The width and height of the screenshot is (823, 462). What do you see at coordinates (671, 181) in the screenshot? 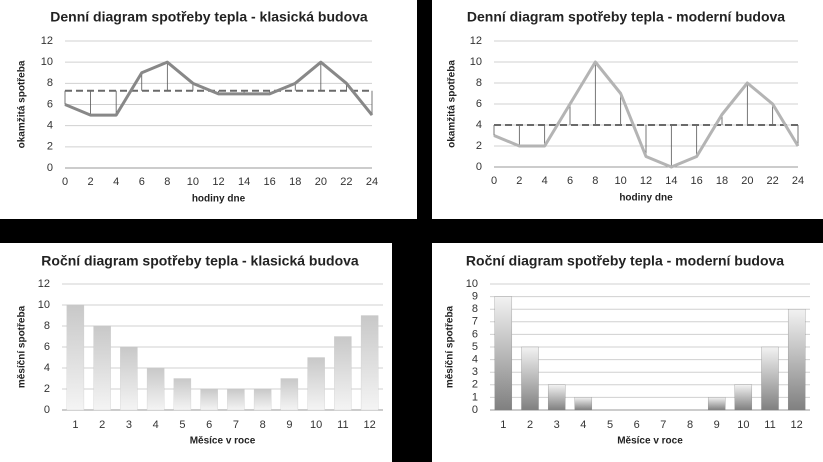
I see `x-tick-label: 14` at bounding box center [671, 181].